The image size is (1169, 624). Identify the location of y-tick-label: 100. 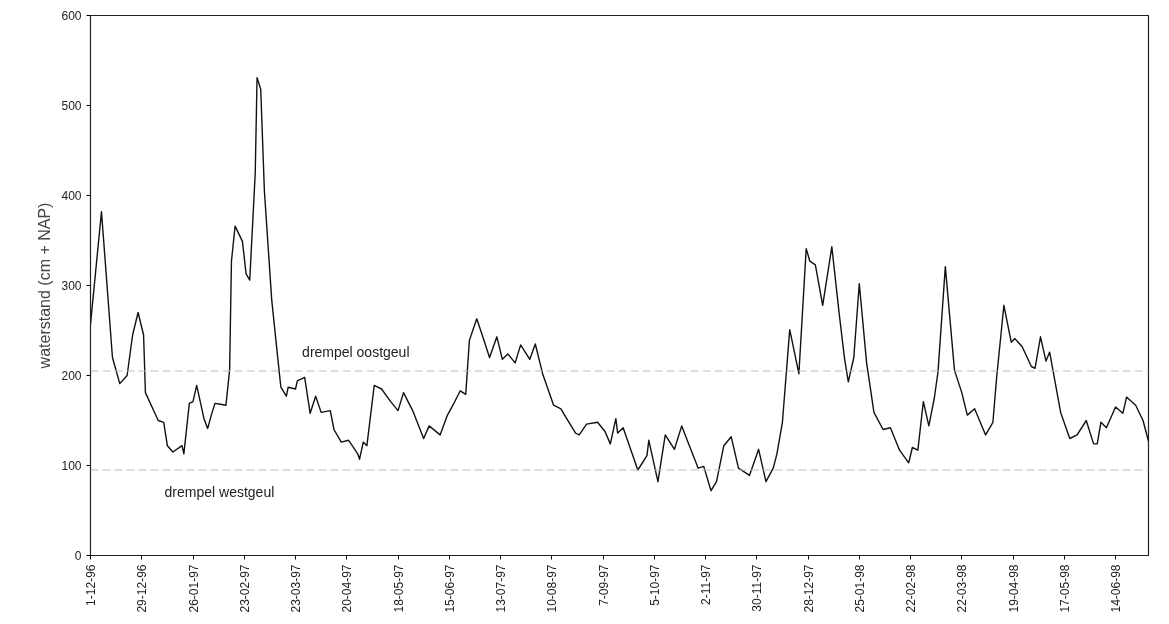
(71, 466).